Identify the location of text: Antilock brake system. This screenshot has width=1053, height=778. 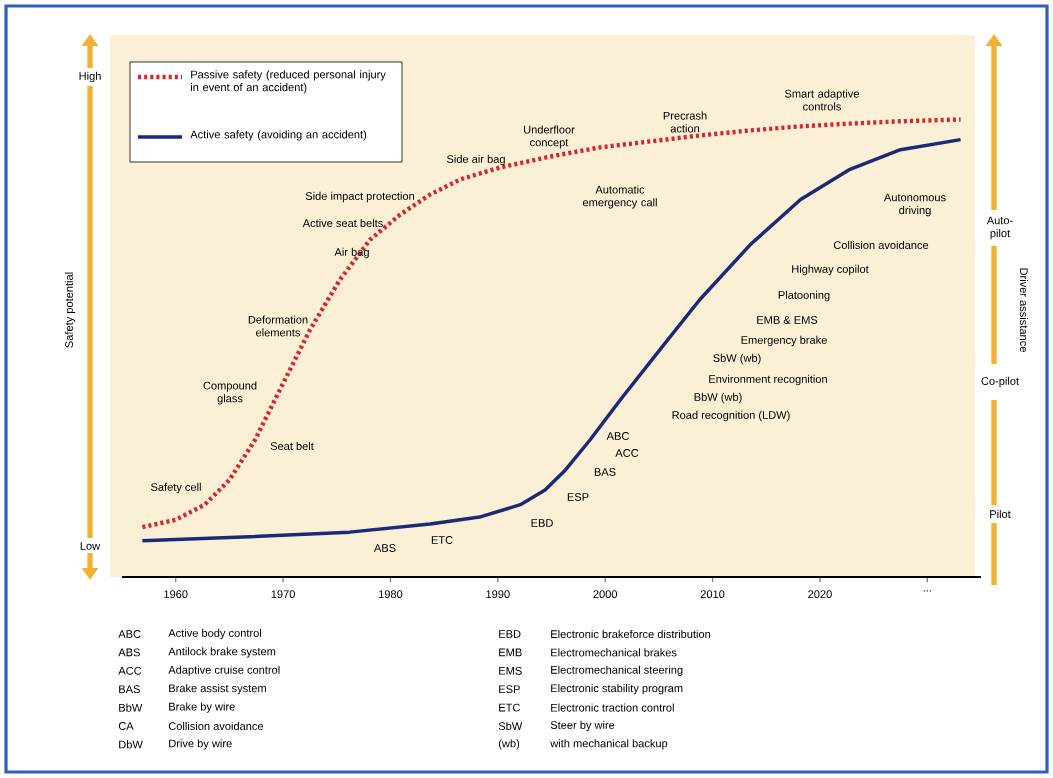
(222, 652).